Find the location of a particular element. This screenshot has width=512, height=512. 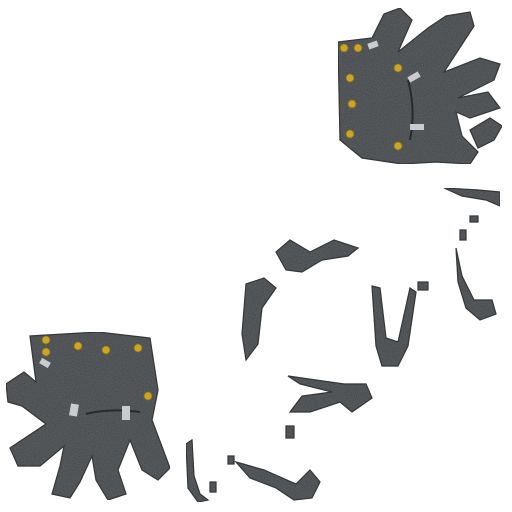

gauntlet-hand-upper is located at coordinates (420, 86).